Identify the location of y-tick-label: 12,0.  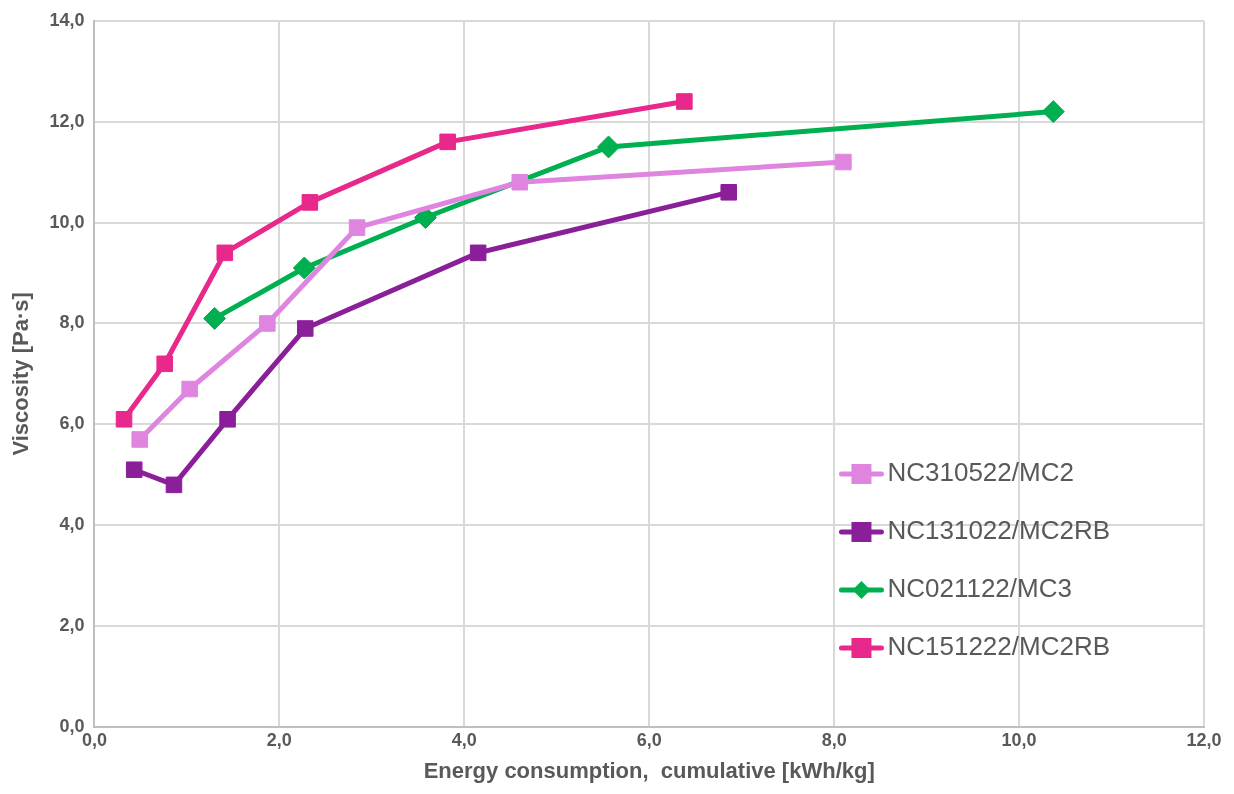
(67, 120).